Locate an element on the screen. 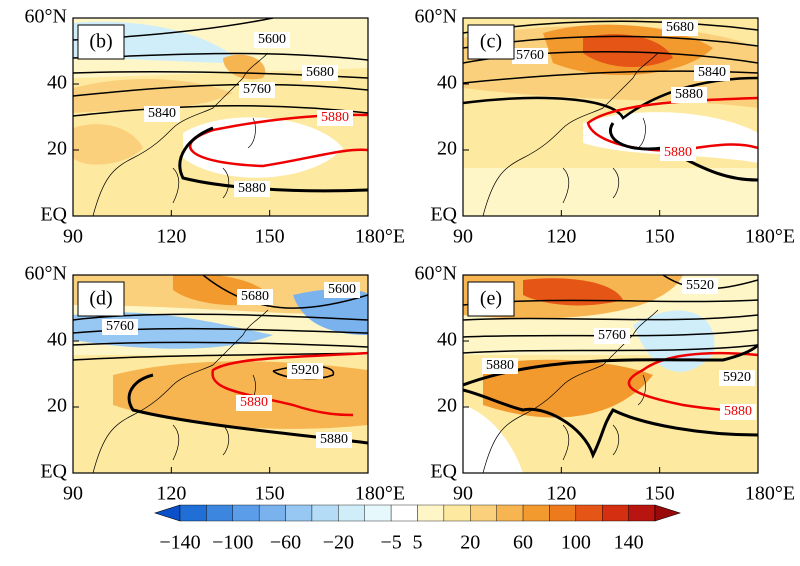 This screenshot has height=566, width=800. x-tick-label: 90 is located at coordinates (463, 494).